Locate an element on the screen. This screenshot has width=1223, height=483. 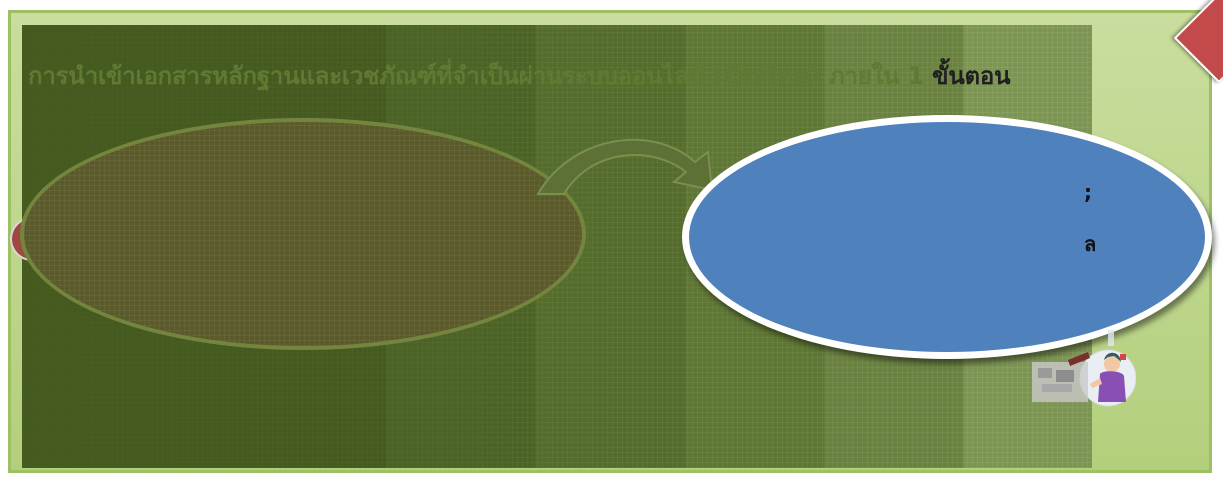
curved-arrow-icon is located at coordinates (625, 166).